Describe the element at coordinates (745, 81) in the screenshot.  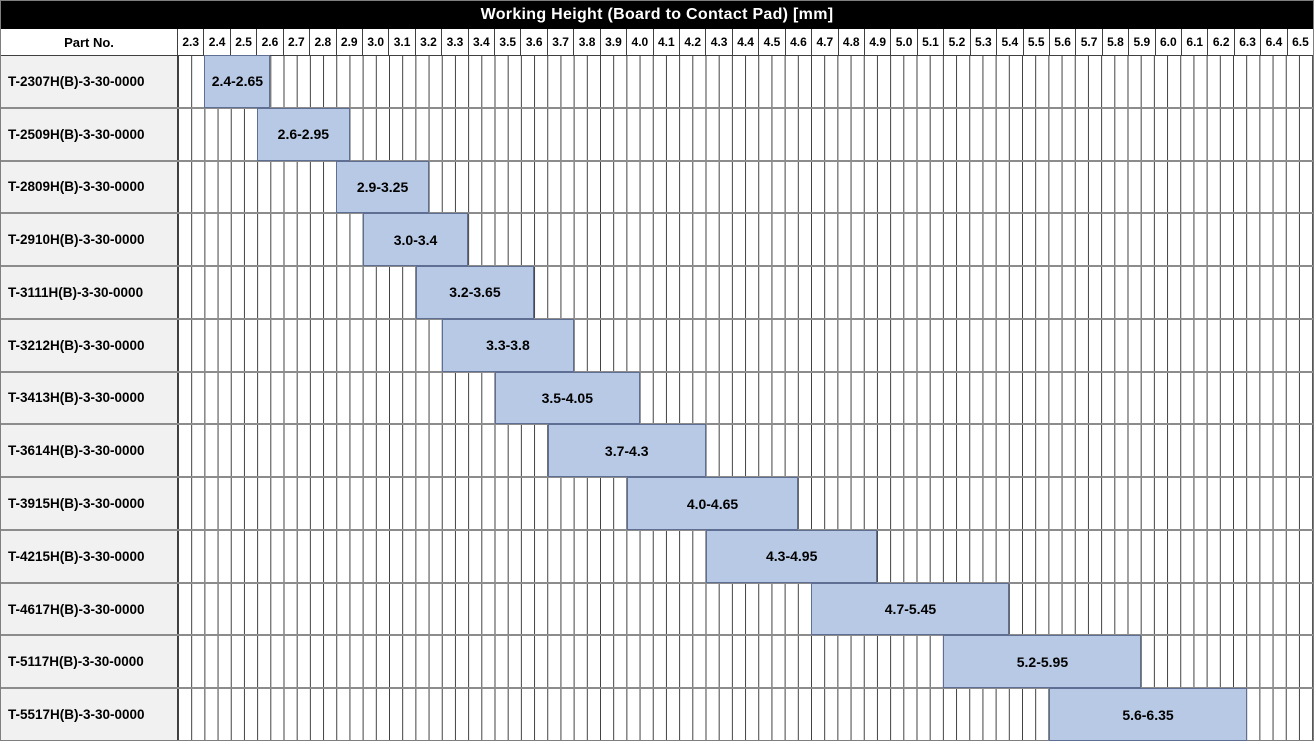
I see `row-chart-area: 2.4-2.65` at that location.